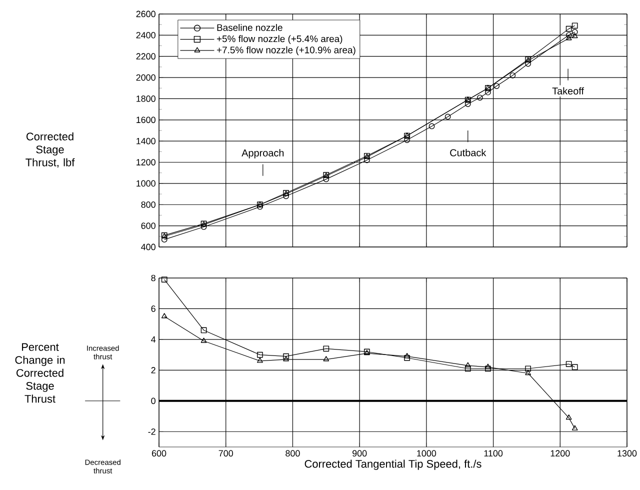 This screenshot has height=490, width=640. What do you see at coordinates (627, 453) in the screenshot?
I see `x-tick-label: 1300` at bounding box center [627, 453].